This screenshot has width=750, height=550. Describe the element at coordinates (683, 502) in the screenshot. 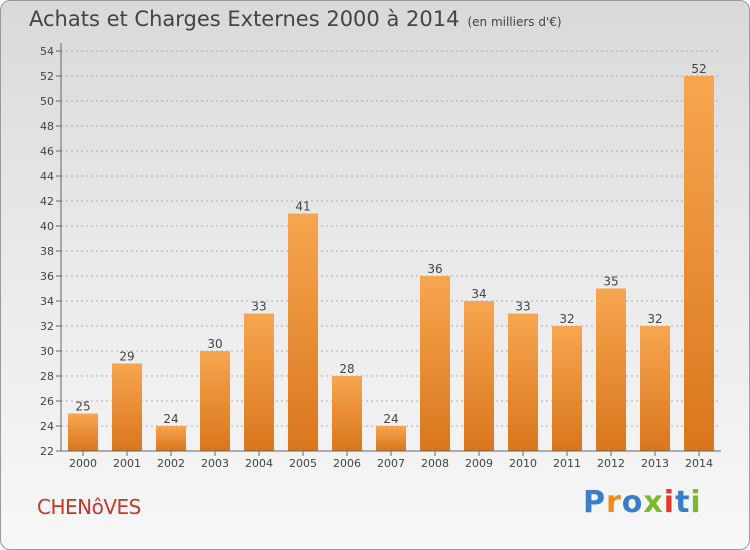

I see `logo-letter: t` at that location.